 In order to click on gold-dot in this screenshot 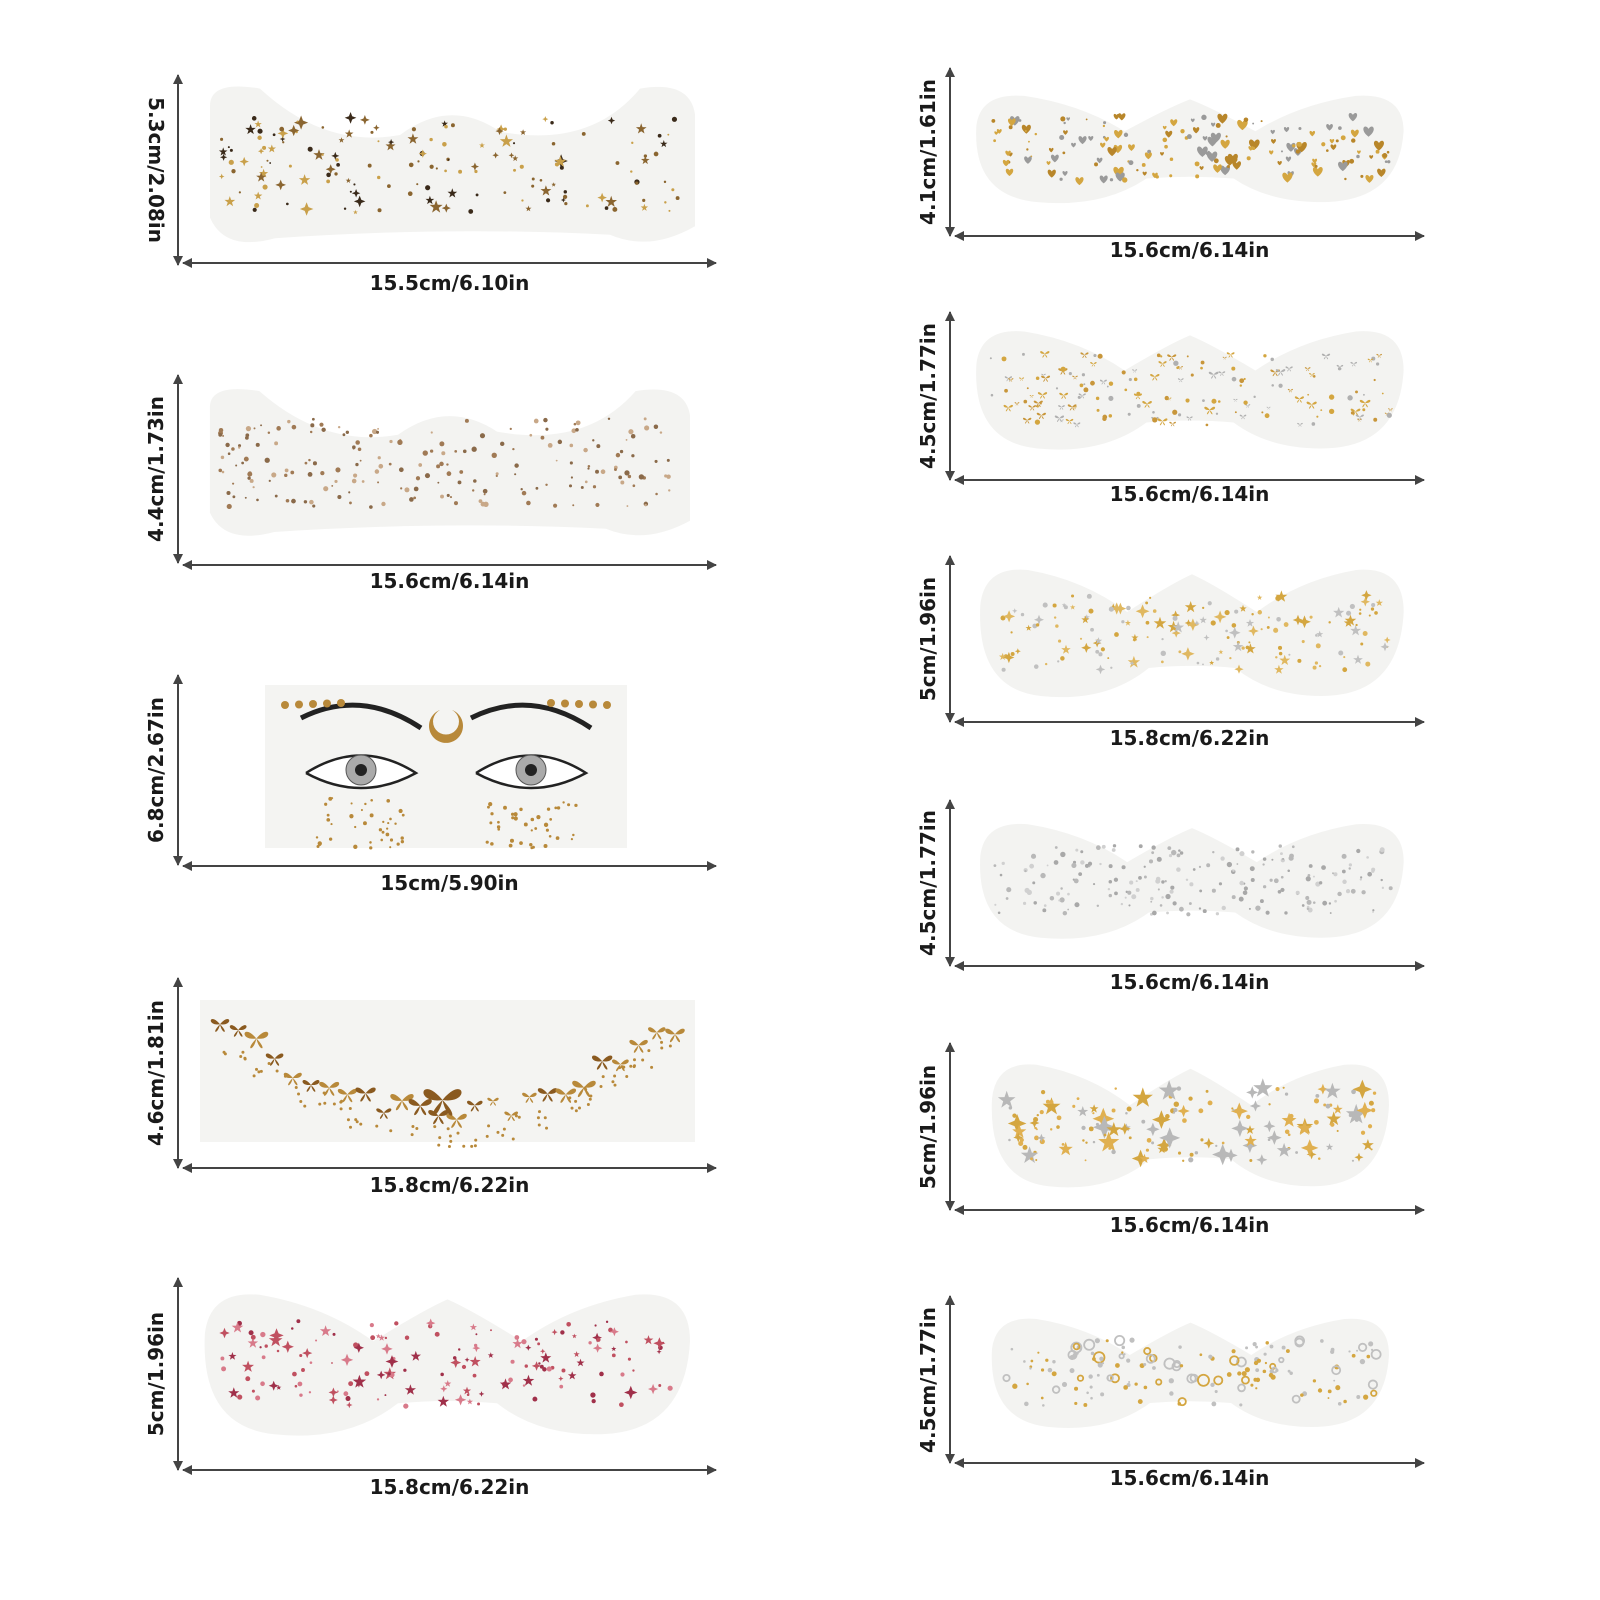, I will do `click(341, 703)`.